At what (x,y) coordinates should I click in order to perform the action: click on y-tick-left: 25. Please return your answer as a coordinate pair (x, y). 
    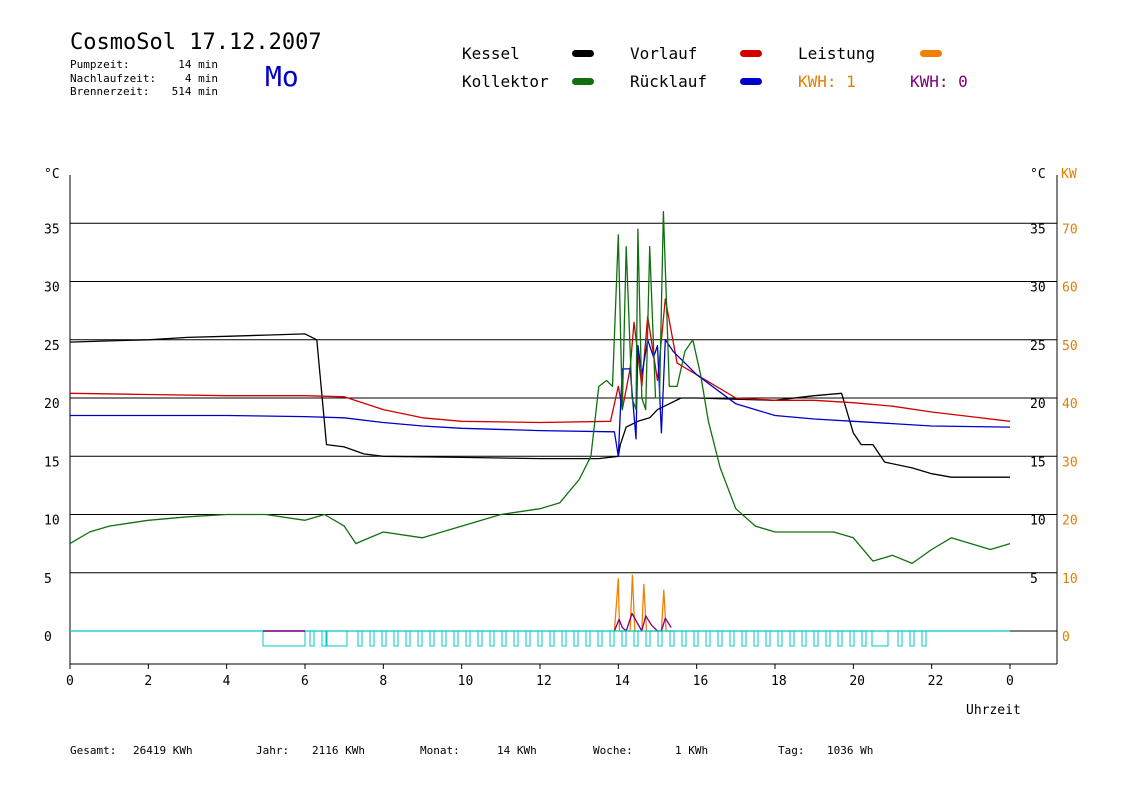
    Looking at the image, I should click on (52, 346).